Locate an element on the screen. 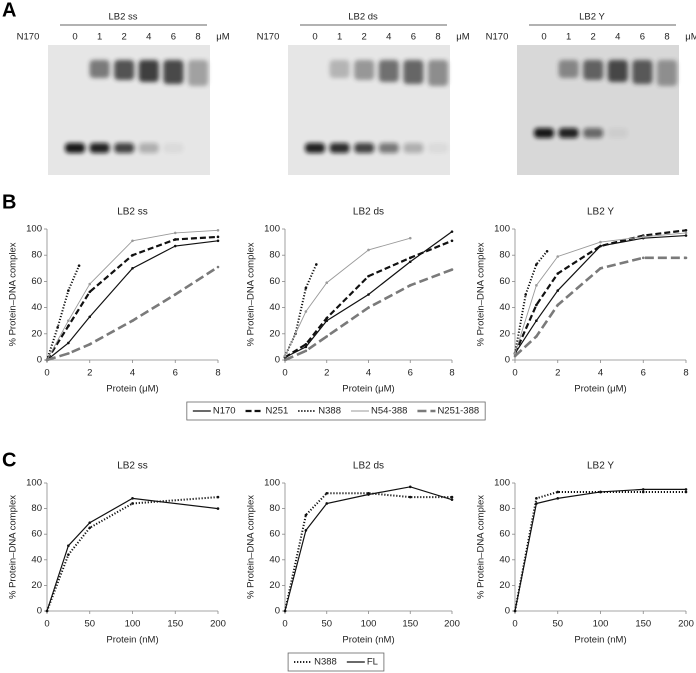  legend-label: FL is located at coordinates (372, 662).